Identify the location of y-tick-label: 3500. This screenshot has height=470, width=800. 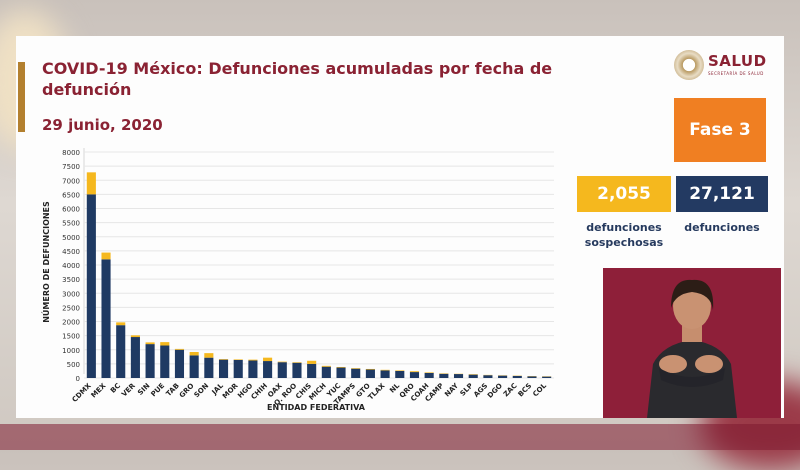
(71, 280).